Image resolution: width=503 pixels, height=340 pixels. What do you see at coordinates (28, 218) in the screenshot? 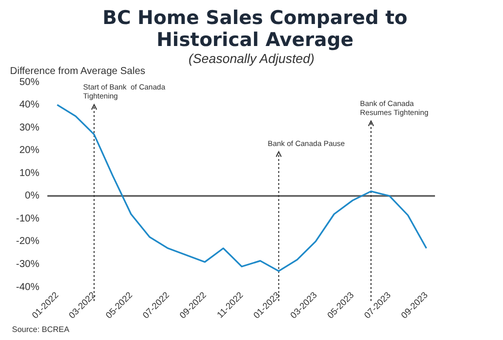
I see `y-tick-label: -10%` at bounding box center [28, 218].